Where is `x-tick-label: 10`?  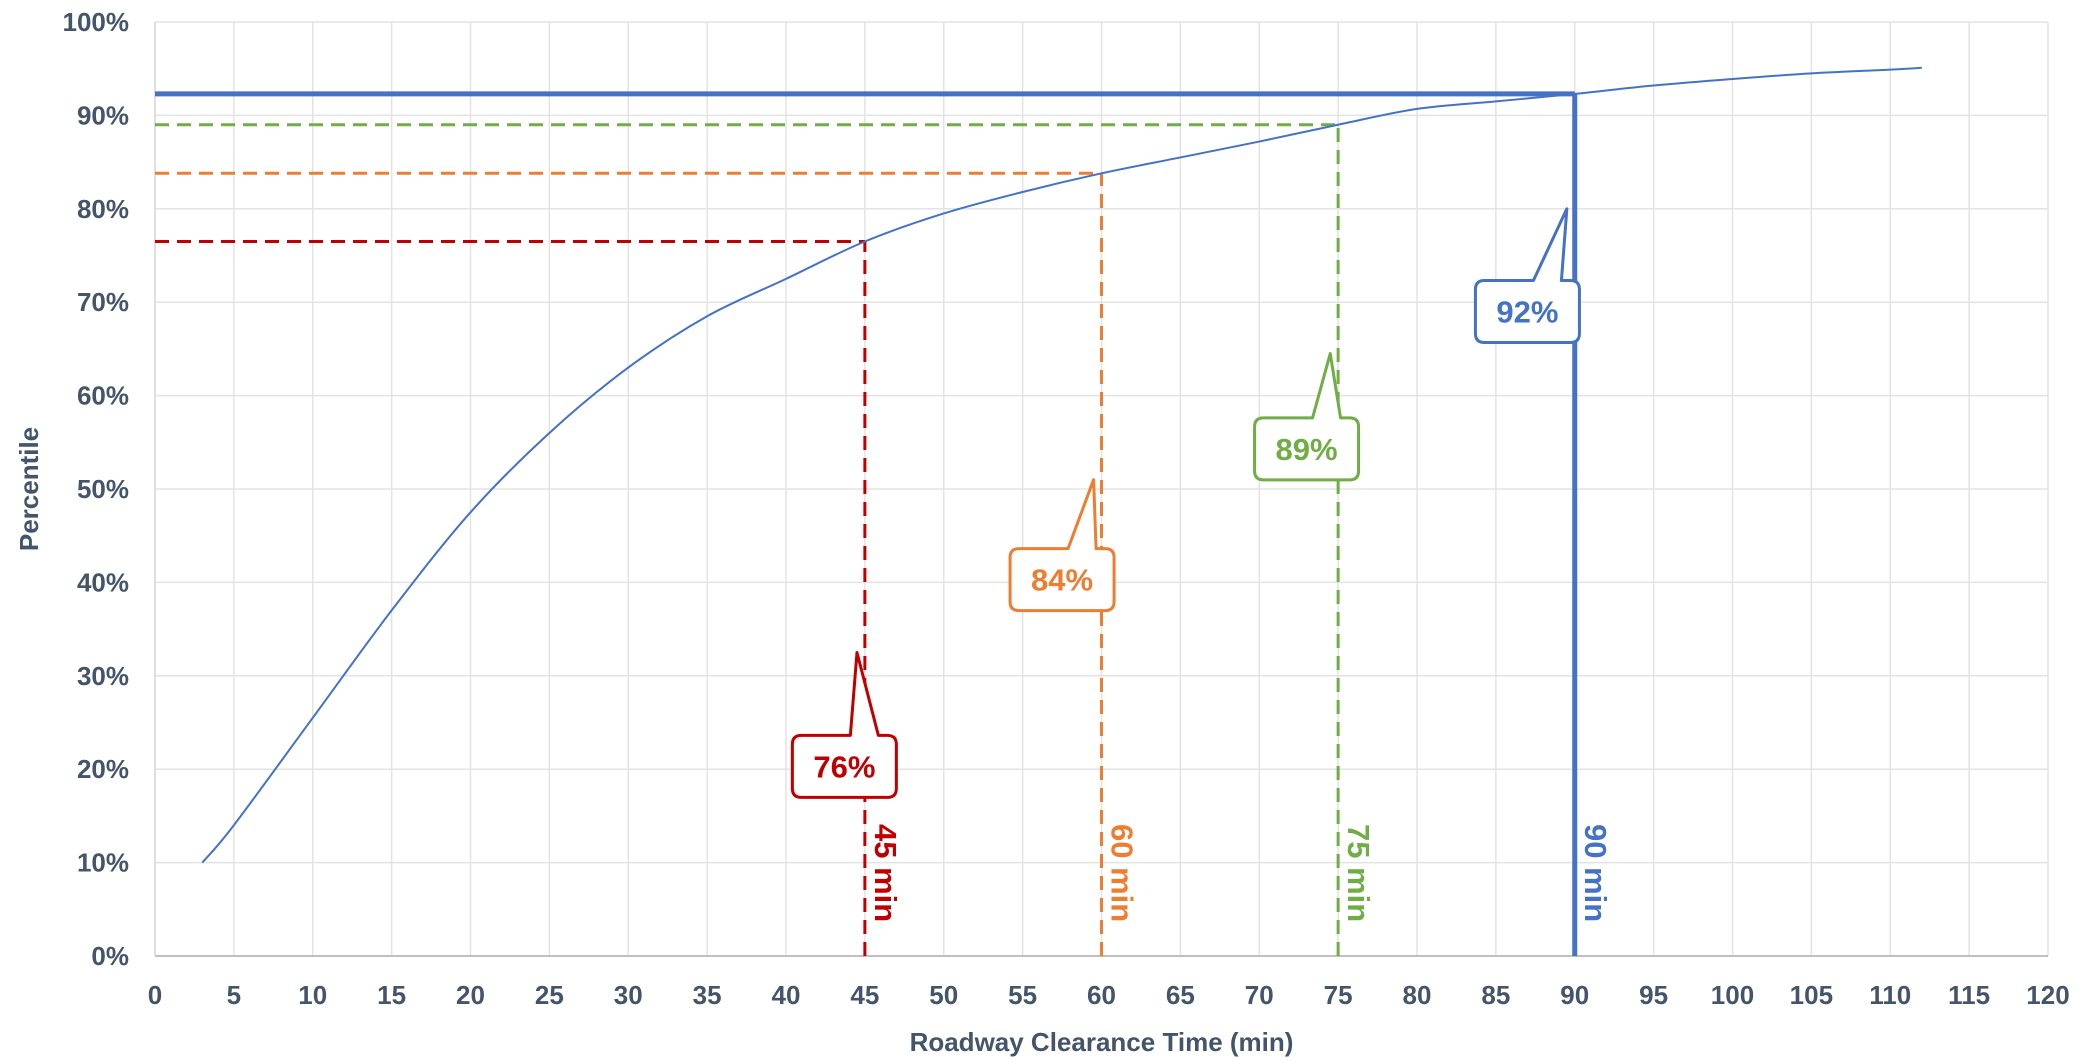
x-tick-label: 10 is located at coordinates (312, 995).